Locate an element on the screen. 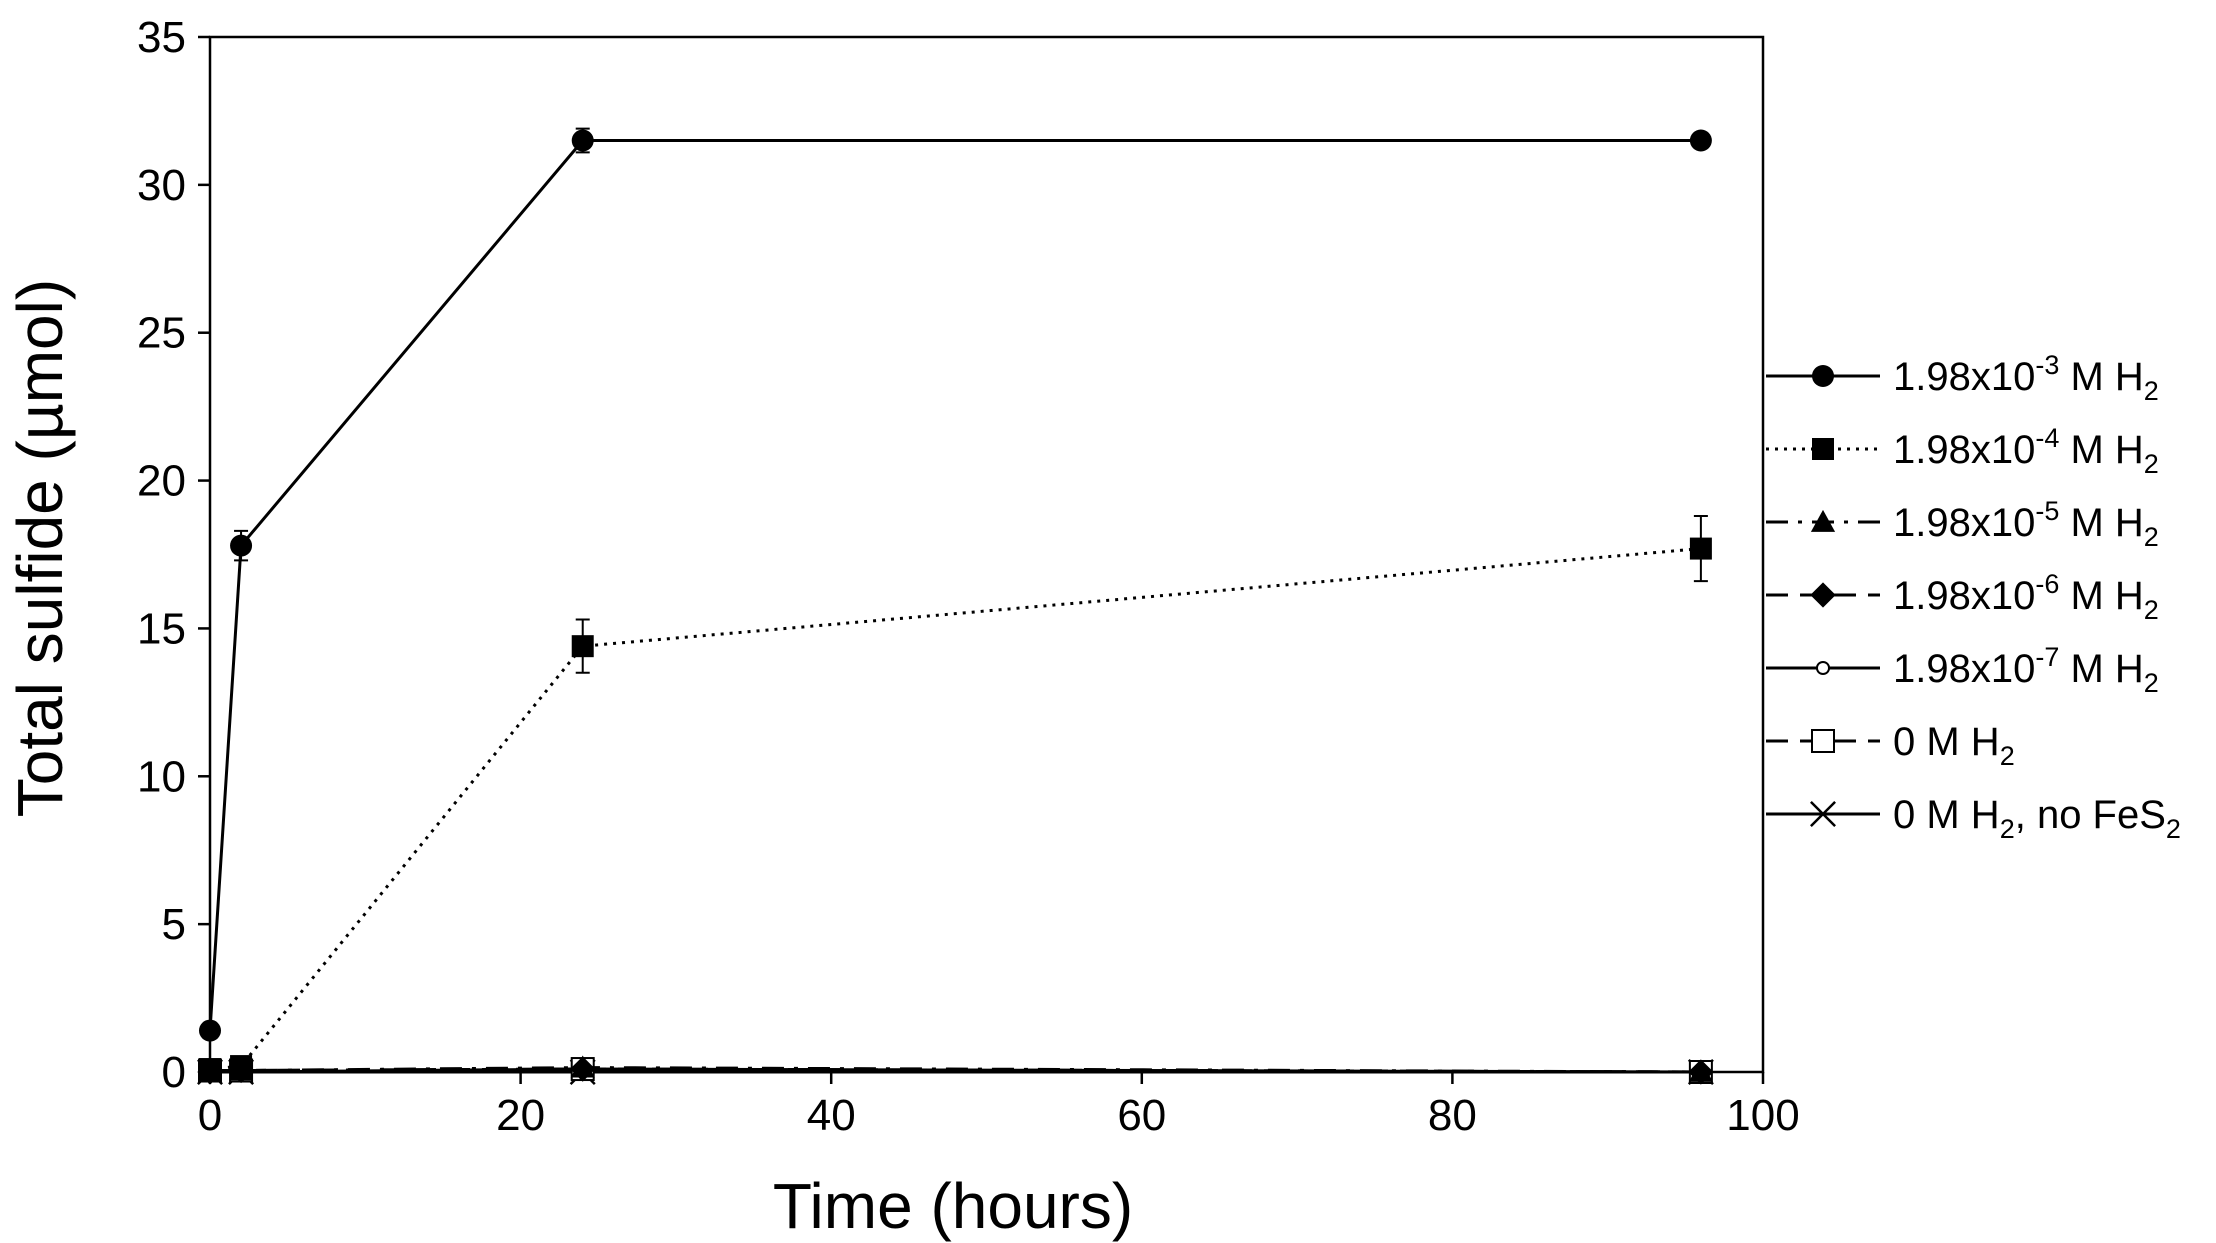 Image resolution: width=2216 pixels, height=1243 pixels. y-axis-title: Total sulfide (µmol) is located at coordinates (40, 548).